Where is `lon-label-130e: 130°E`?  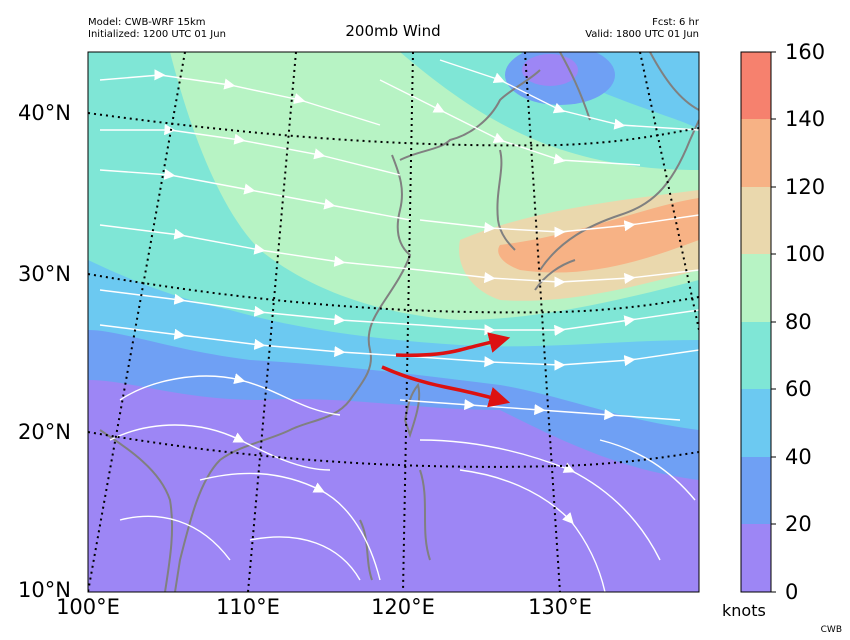
lon-label-130e: 130°E is located at coordinates (560, 607).